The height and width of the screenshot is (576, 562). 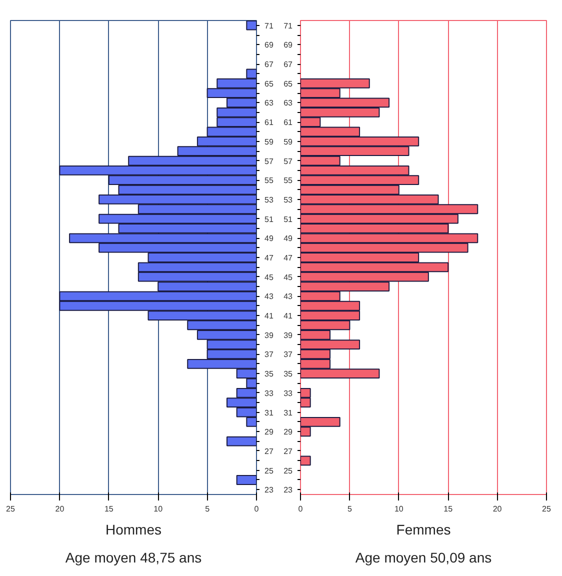 What do you see at coordinates (133, 558) in the screenshot?
I see `text: Age moyen 48,75 ans` at bounding box center [133, 558].